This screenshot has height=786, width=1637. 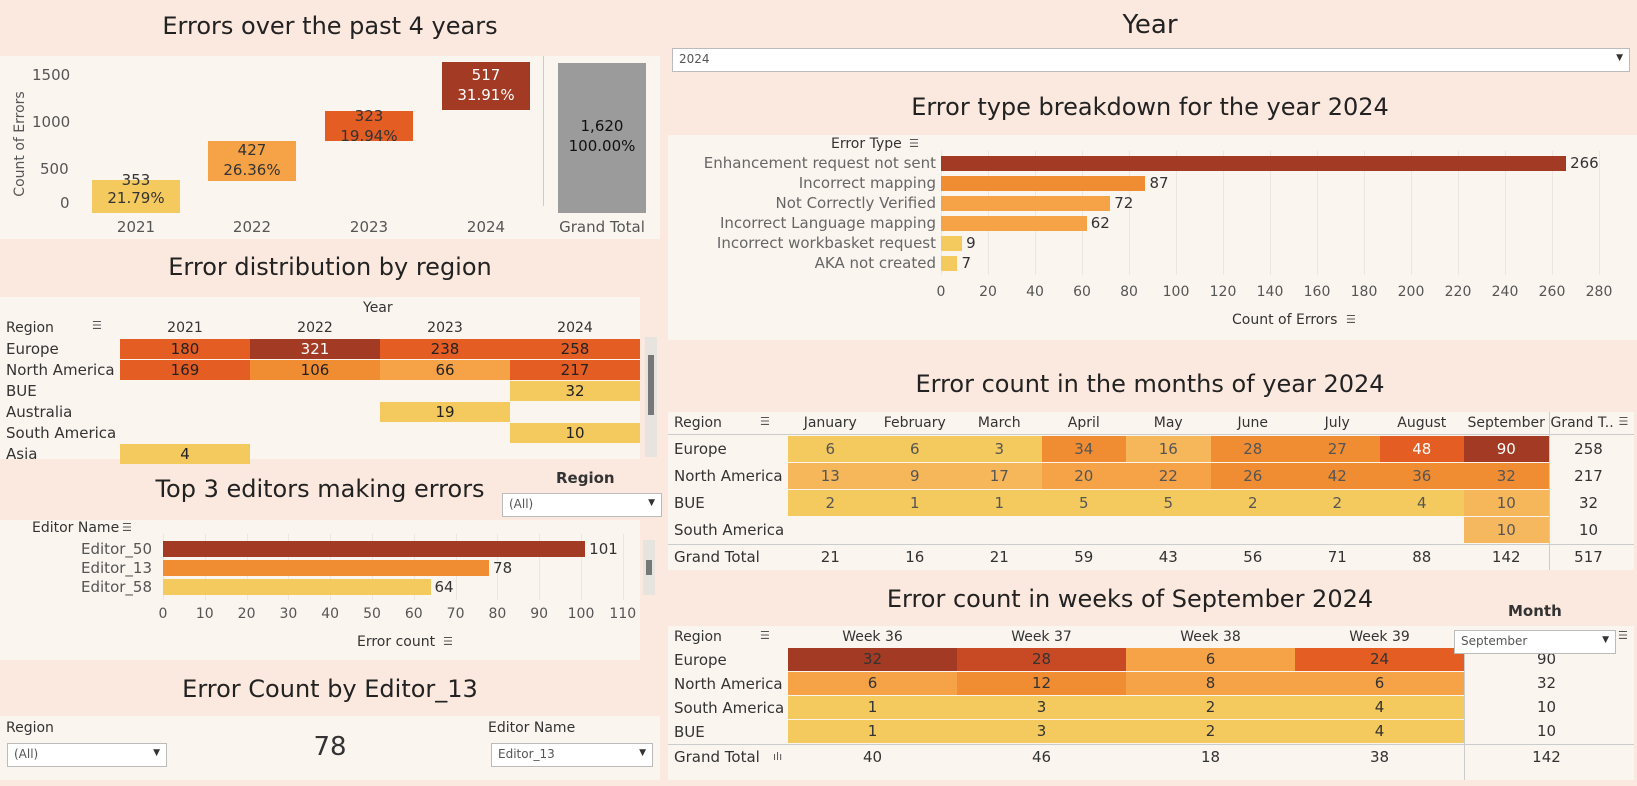 I want to click on monthly-cell: 32, so click(x=1506, y=476).